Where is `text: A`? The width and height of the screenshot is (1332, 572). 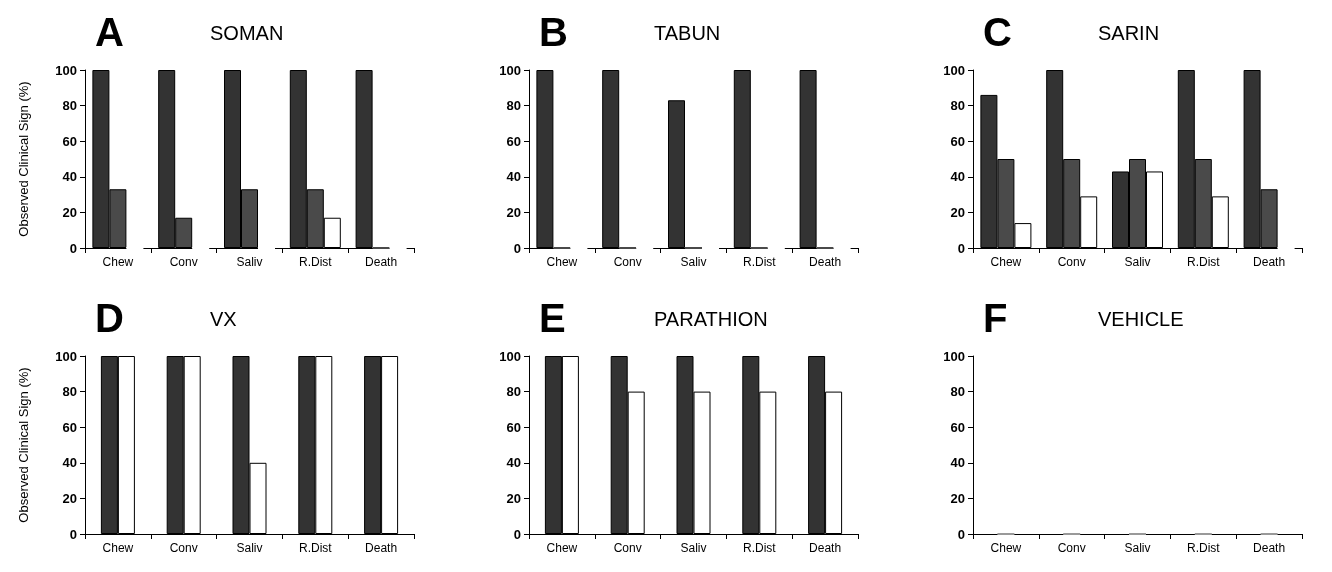 text: A is located at coordinates (109, 32).